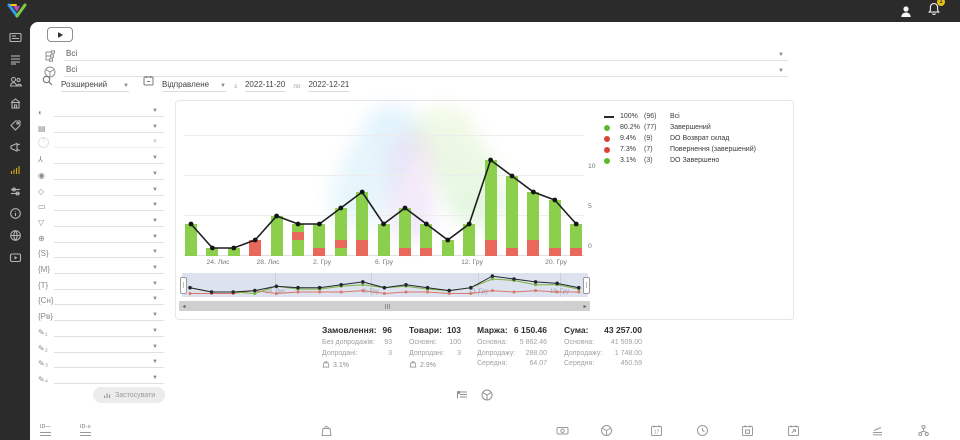  I want to click on legend-percent: 100%, so click(629, 116).